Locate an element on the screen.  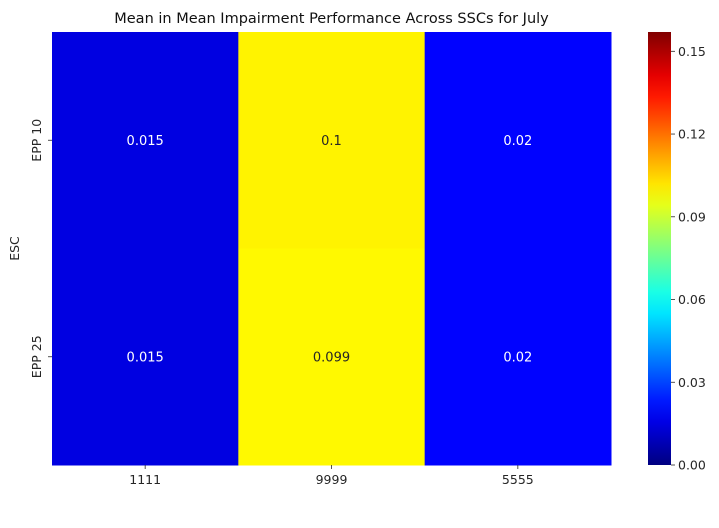
x-axis: 1111 9999 5555 is located at coordinates (331, 476).